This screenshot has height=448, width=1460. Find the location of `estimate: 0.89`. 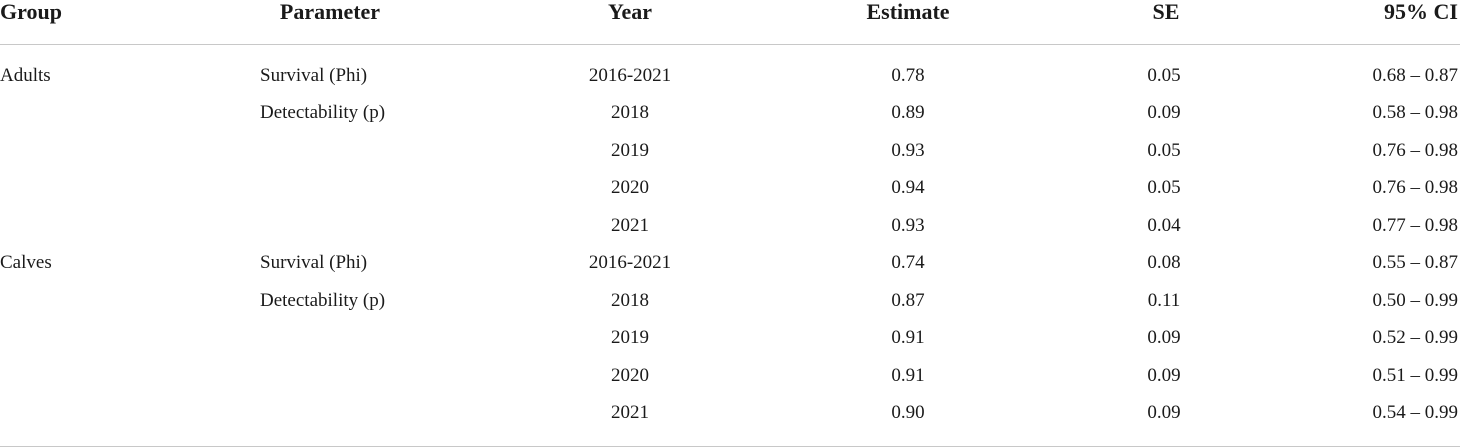

estimate: 0.89 is located at coordinates (908, 113).